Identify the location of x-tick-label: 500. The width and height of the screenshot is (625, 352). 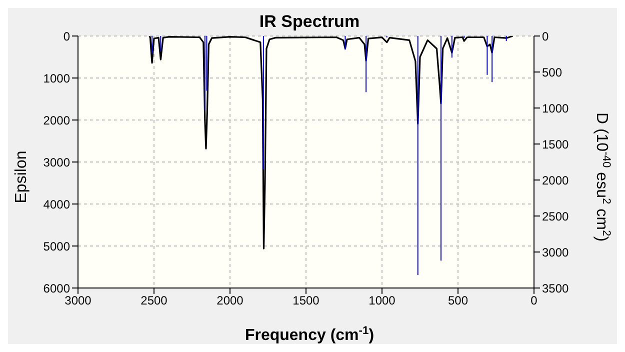
(458, 301).